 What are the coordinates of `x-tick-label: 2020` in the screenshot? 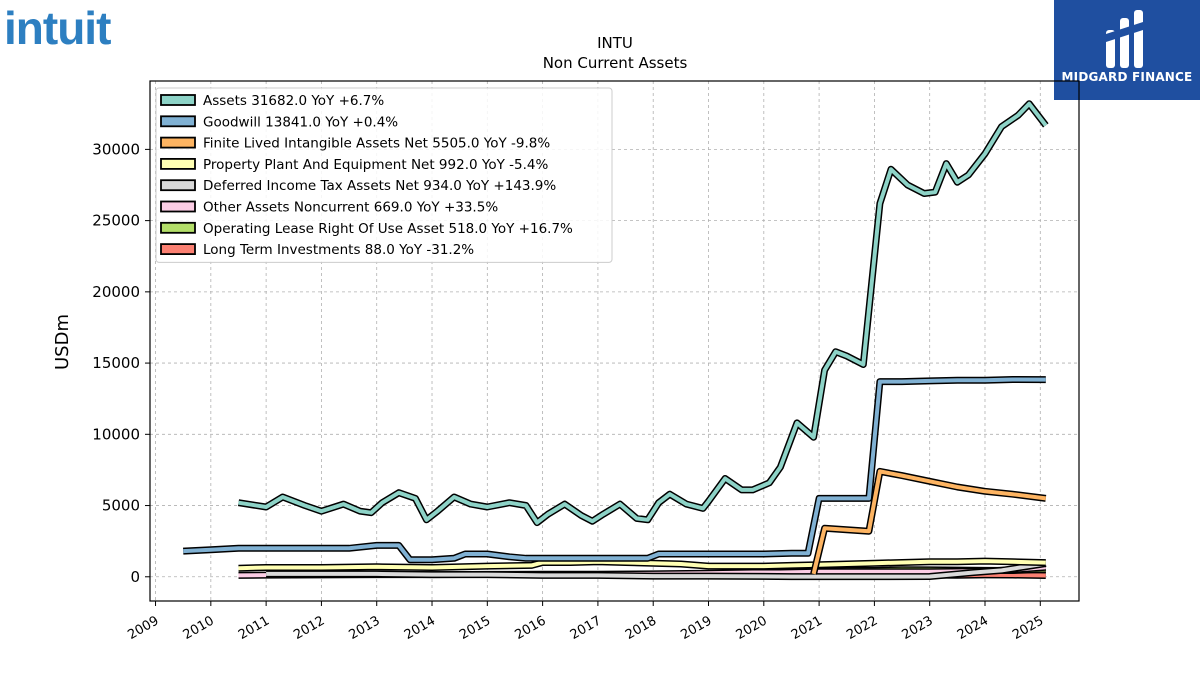 It's located at (752, 628).